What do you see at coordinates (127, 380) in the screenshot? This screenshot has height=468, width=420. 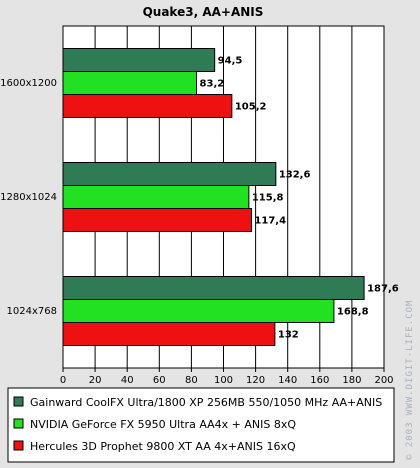 I see `x-tick-label: 40` at bounding box center [127, 380].